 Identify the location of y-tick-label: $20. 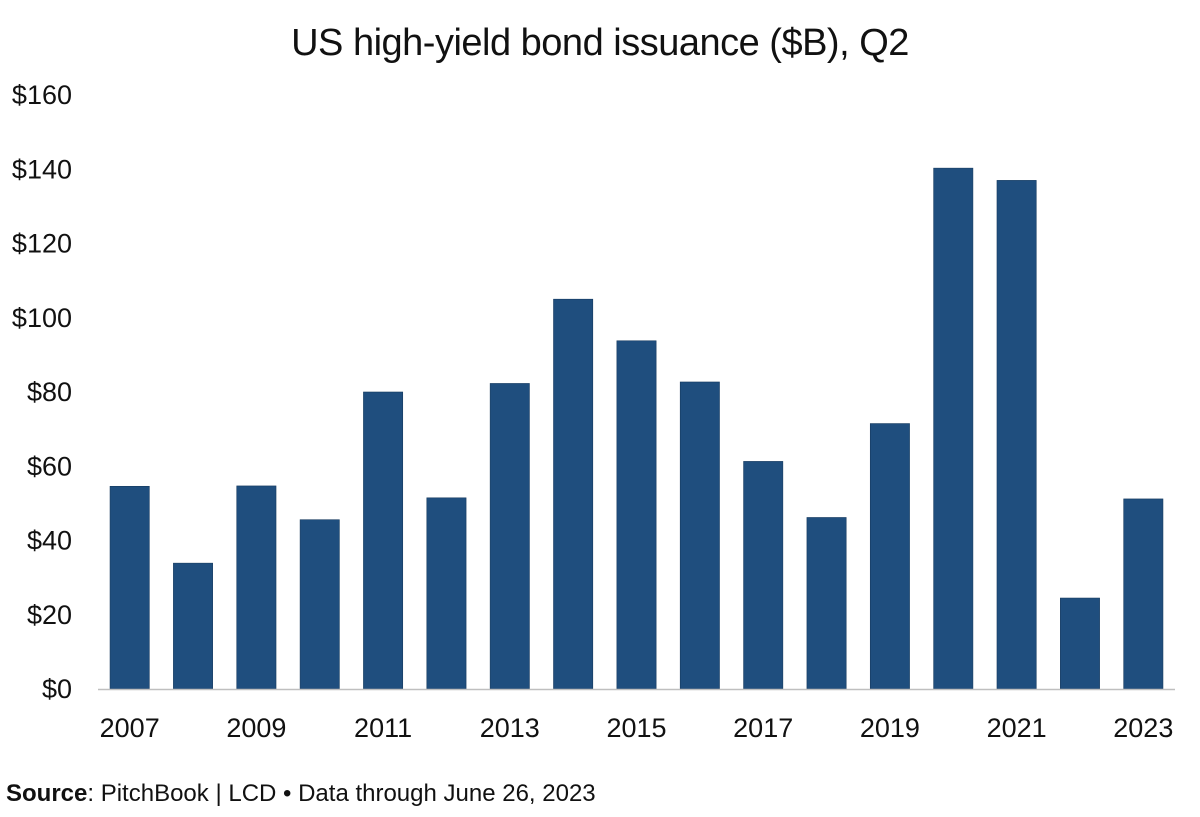
(49, 615).